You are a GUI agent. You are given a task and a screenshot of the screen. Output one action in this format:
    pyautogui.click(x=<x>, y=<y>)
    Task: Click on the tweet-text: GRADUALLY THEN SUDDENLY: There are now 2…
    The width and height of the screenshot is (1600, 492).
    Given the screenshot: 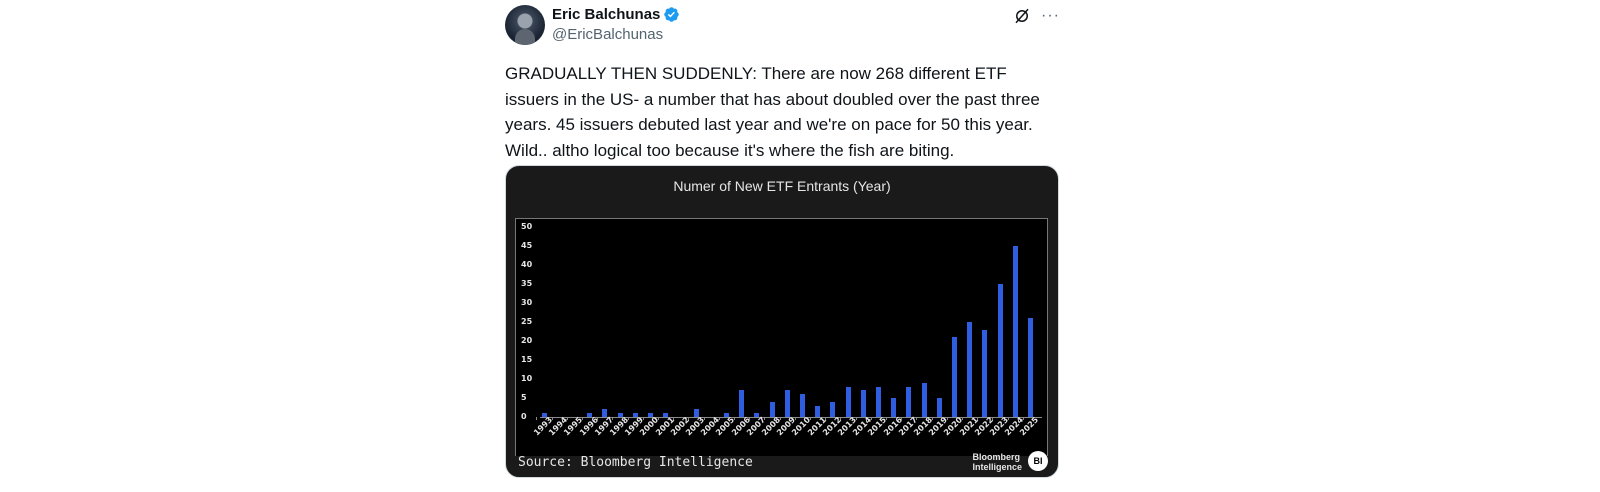 What is the action you would take?
    pyautogui.click(x=772, y=112)
    